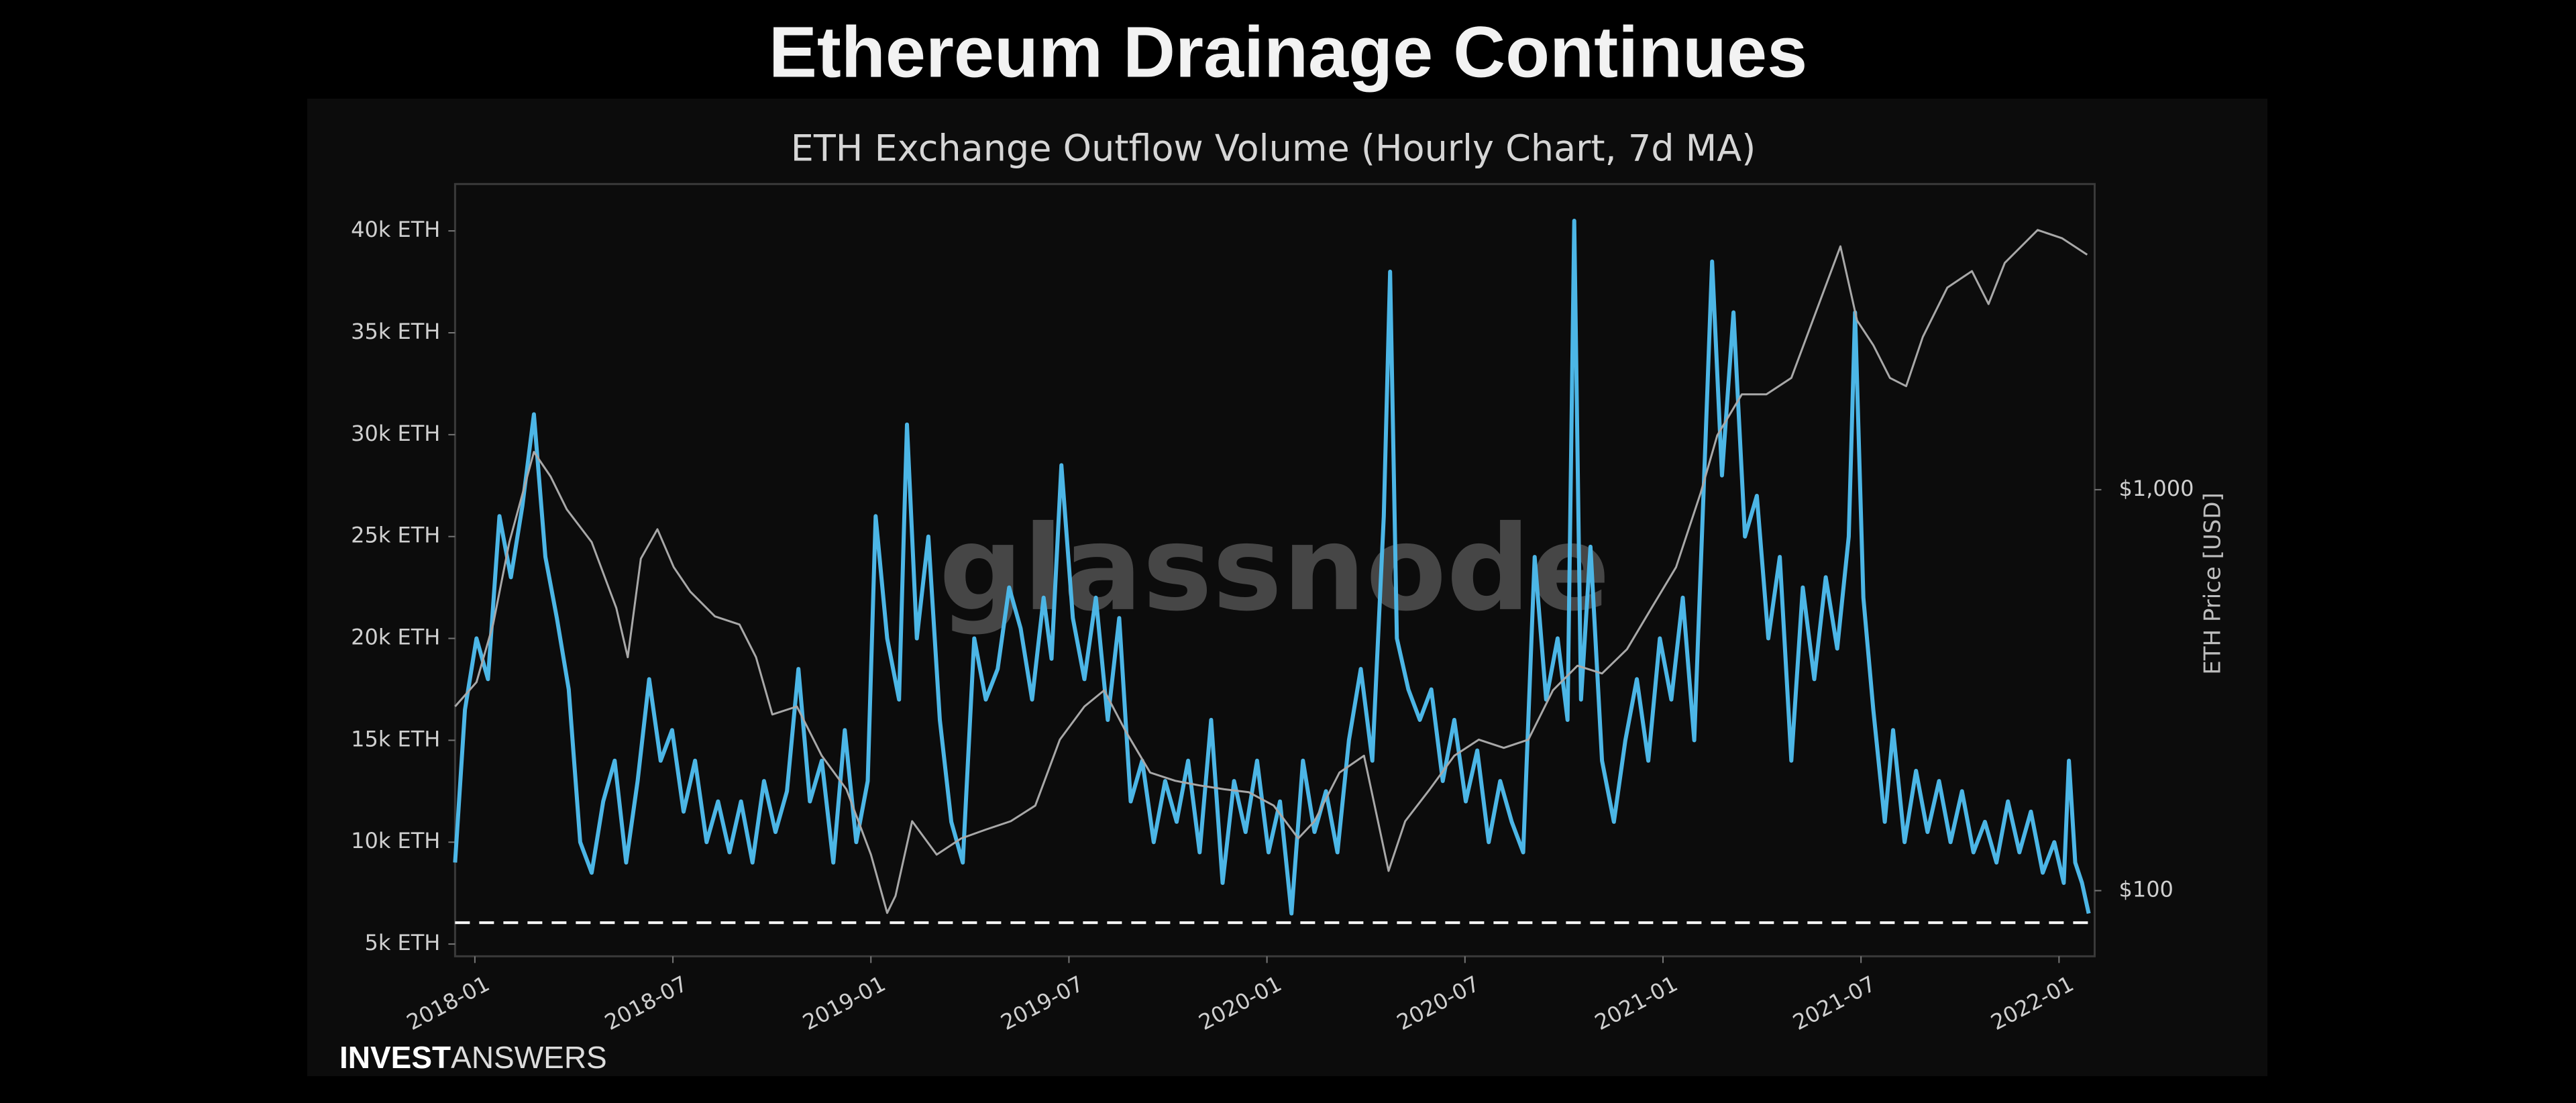 The image size is (2576, 1103). Describe the element at coordinates (529, 1058) in the screenshot. I see `brand-light: ANSWERS` at that location.